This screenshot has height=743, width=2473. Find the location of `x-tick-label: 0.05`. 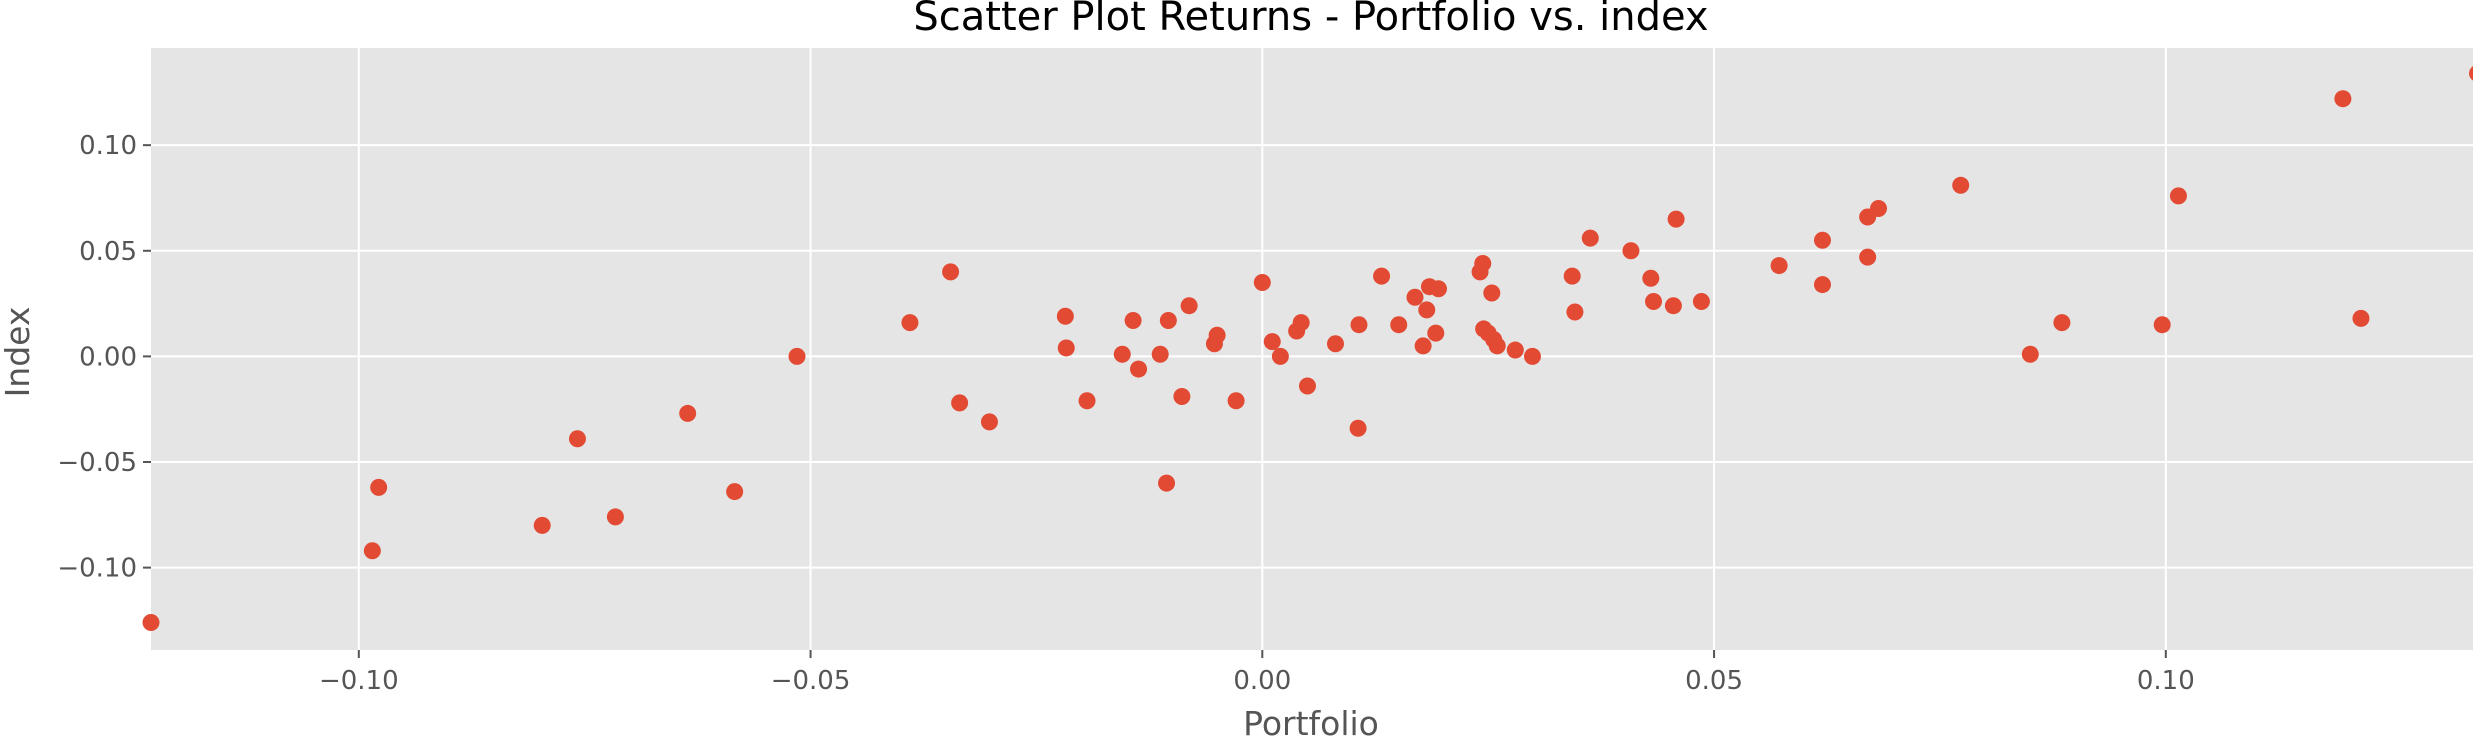

x-tick-label: 0.05 is located at coordinates (1714, 681).